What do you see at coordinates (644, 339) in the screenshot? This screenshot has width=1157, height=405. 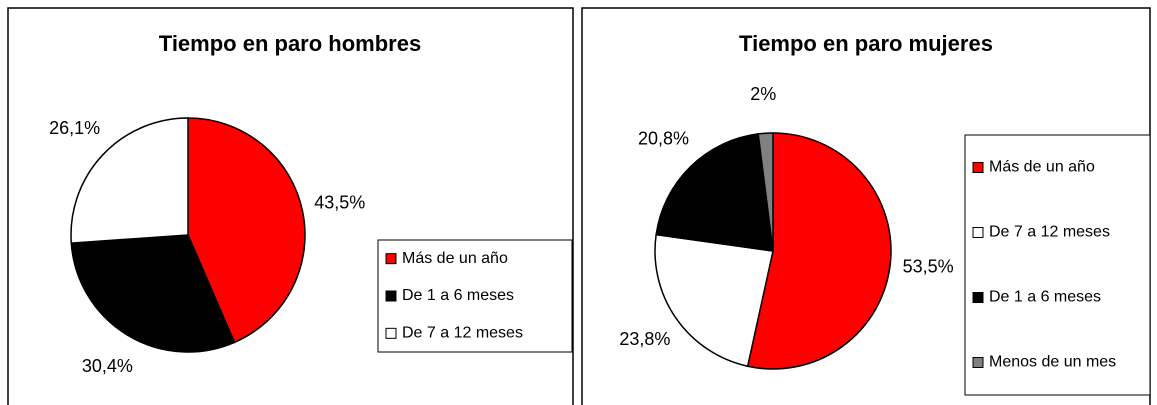 I see `data-label: 23,8%` at bounding box center [644, 339].